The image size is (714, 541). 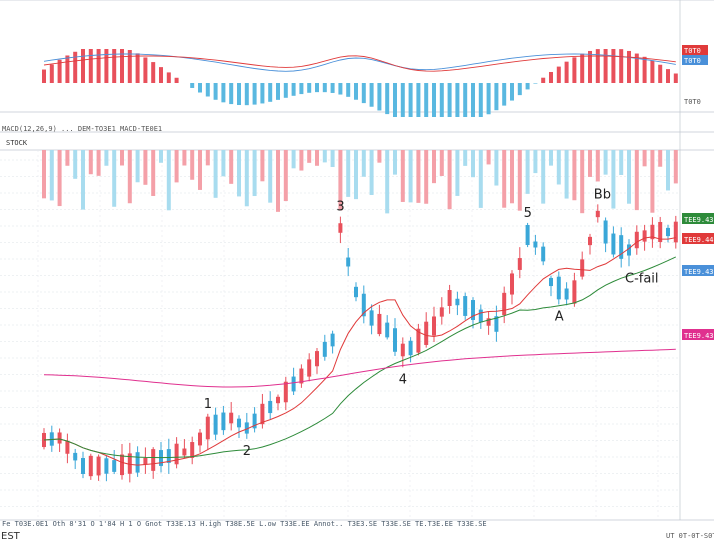 I want to click on macd-line, so click(x=359, y=62).